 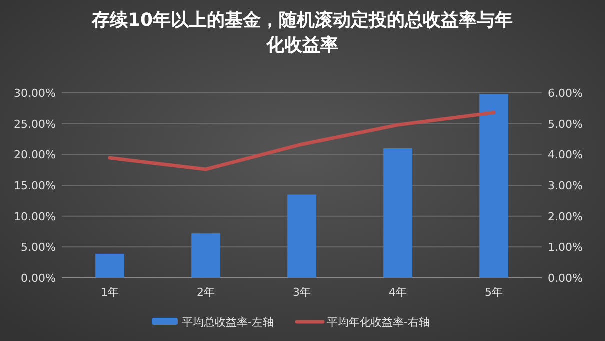 I want to click on y2-tick-label: 3.00%, so click(x=565, y=186).